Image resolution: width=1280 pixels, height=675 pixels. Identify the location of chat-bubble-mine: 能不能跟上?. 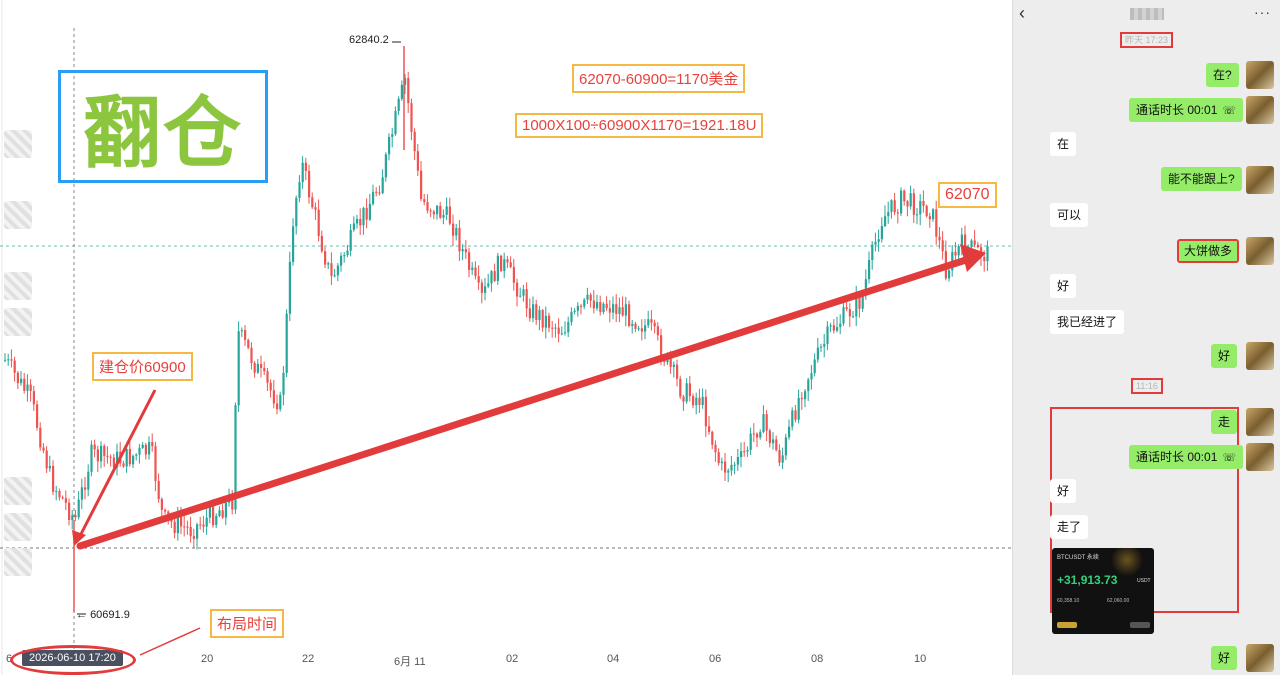
(1201, 179).